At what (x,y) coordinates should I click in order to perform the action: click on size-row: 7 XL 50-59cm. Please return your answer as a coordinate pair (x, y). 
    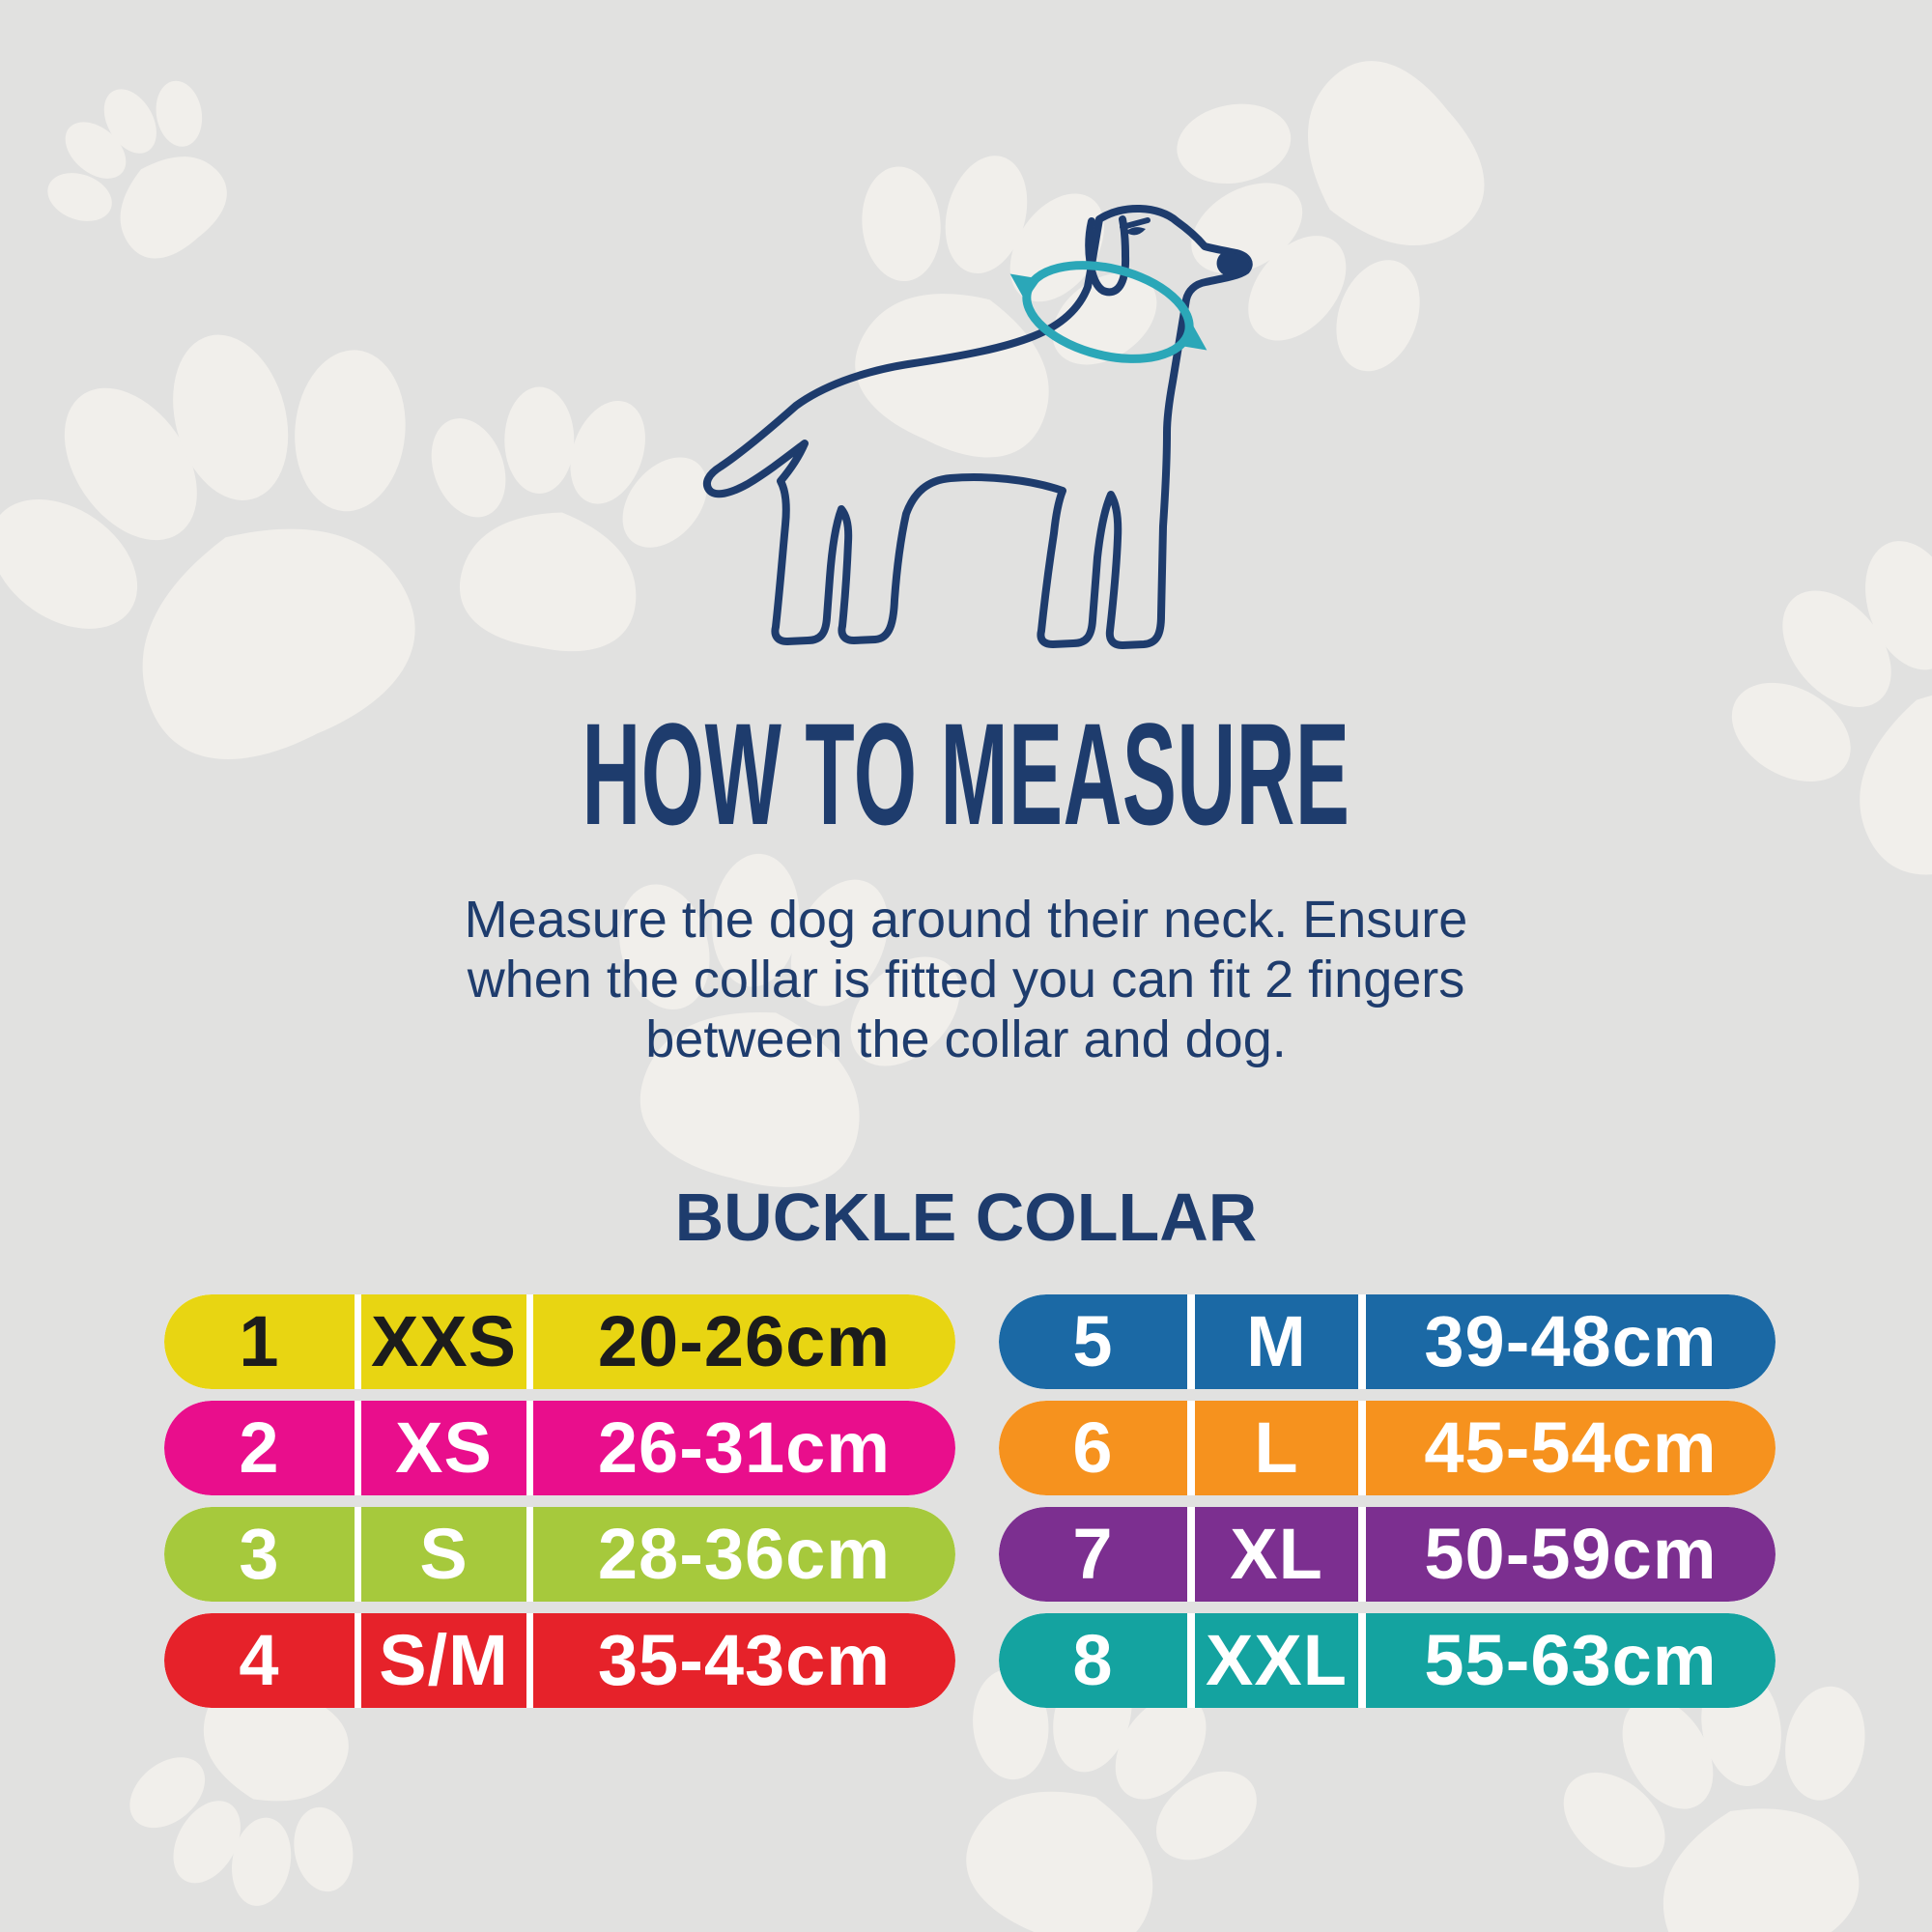
    Looking at the image, I should click on (1387, 1554).